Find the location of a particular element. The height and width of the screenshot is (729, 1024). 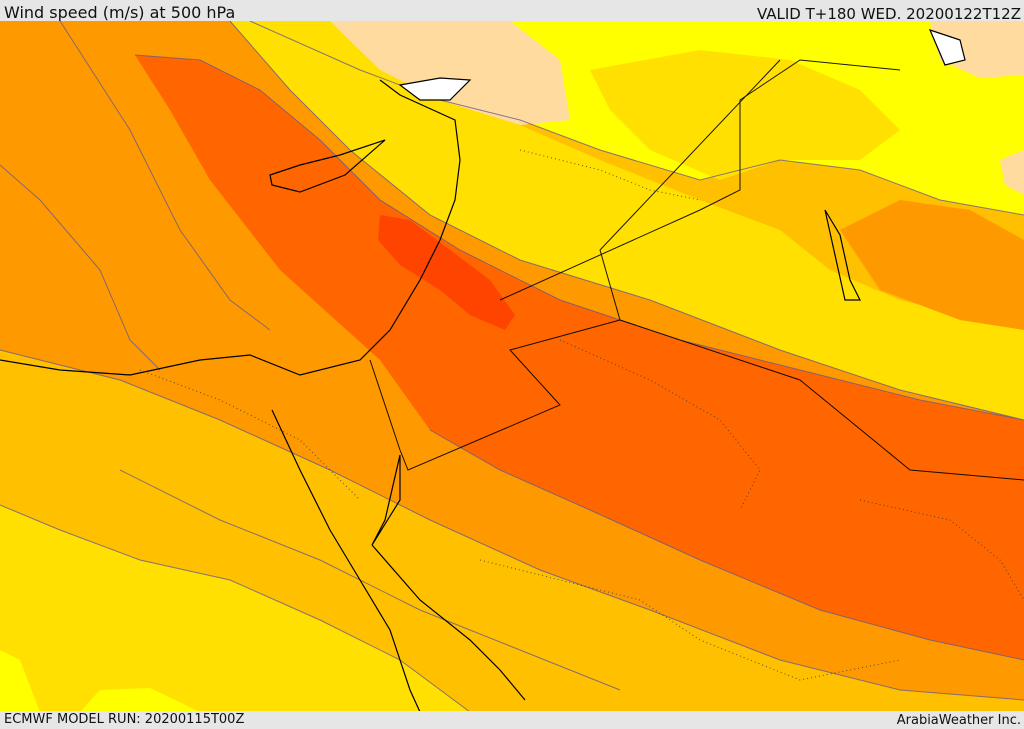

band-gold-inner is located at coordinates (745, 115).